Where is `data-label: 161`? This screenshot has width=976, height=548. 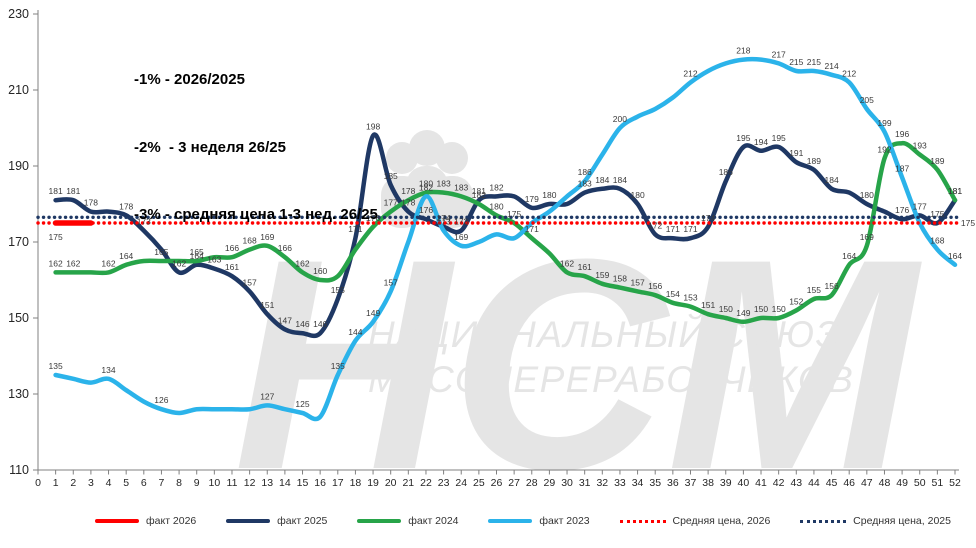
data-label: 161 is located at coordinates (585, 267).